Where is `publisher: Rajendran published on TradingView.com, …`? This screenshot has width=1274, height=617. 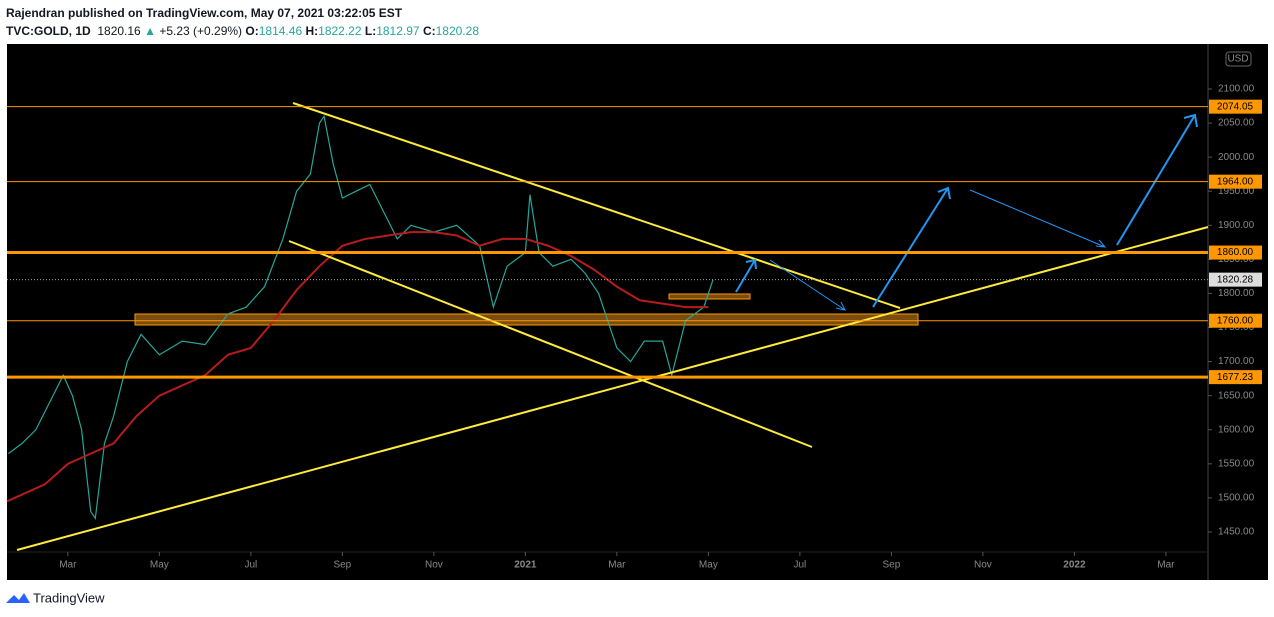 publisher: Rajendran published on TradingView.com, … is located at coordinates (204, 13).